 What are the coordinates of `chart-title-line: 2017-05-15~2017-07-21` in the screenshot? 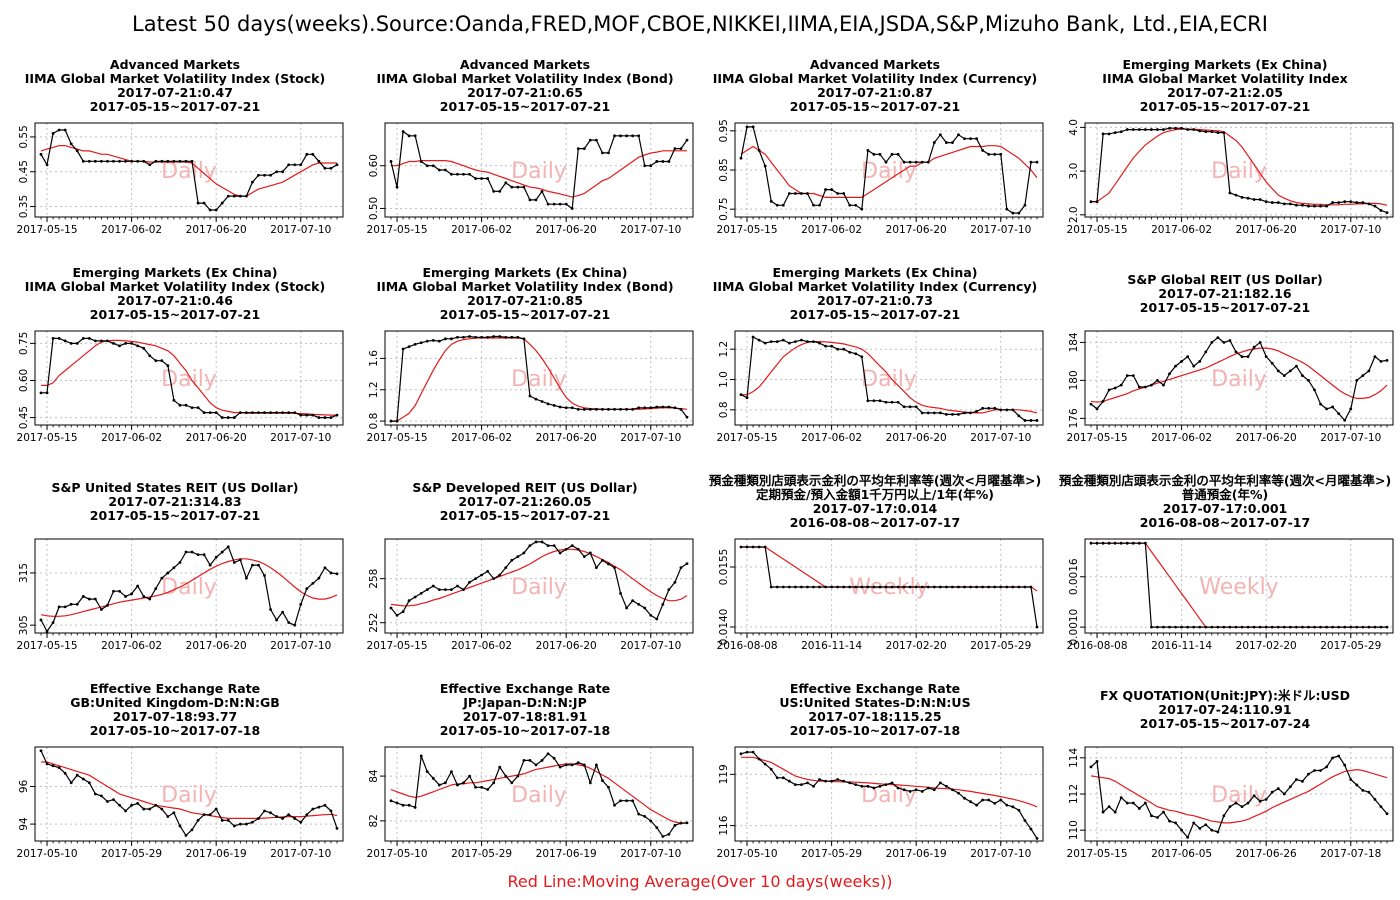 It's located at (525, 515).